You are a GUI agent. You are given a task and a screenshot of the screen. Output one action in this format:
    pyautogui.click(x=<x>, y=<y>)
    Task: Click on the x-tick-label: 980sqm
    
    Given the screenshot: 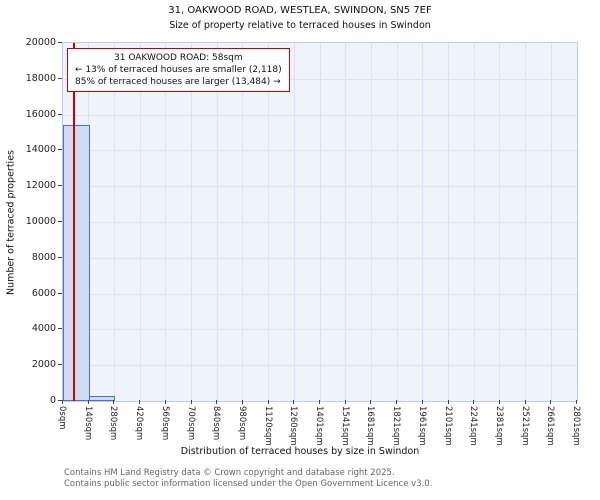 What is the action you would take?
    pyautogui.click(x=241, y=423)
    